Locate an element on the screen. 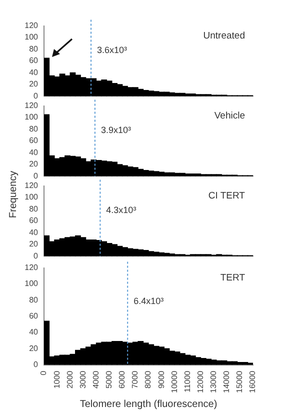  x-tick-label: 6000 is located at coordinates (122, 379).